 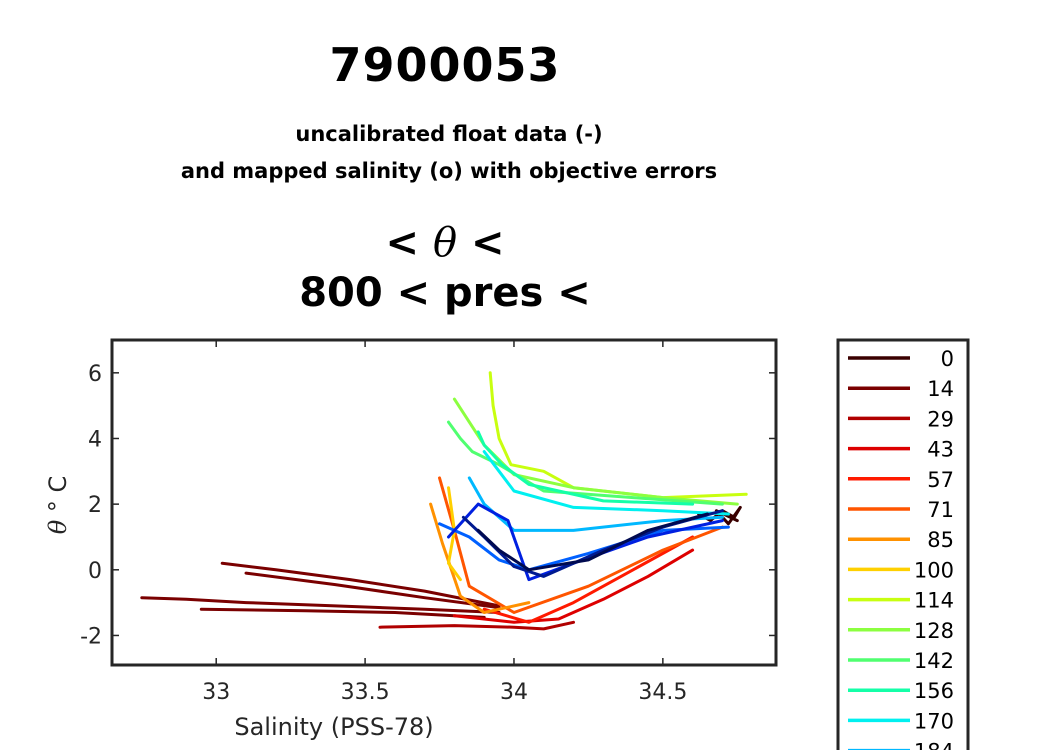 What do you see at coordinates (934, 601) in the screenshot?
I see `legend-label: 114` at bounding box center [934, 601].